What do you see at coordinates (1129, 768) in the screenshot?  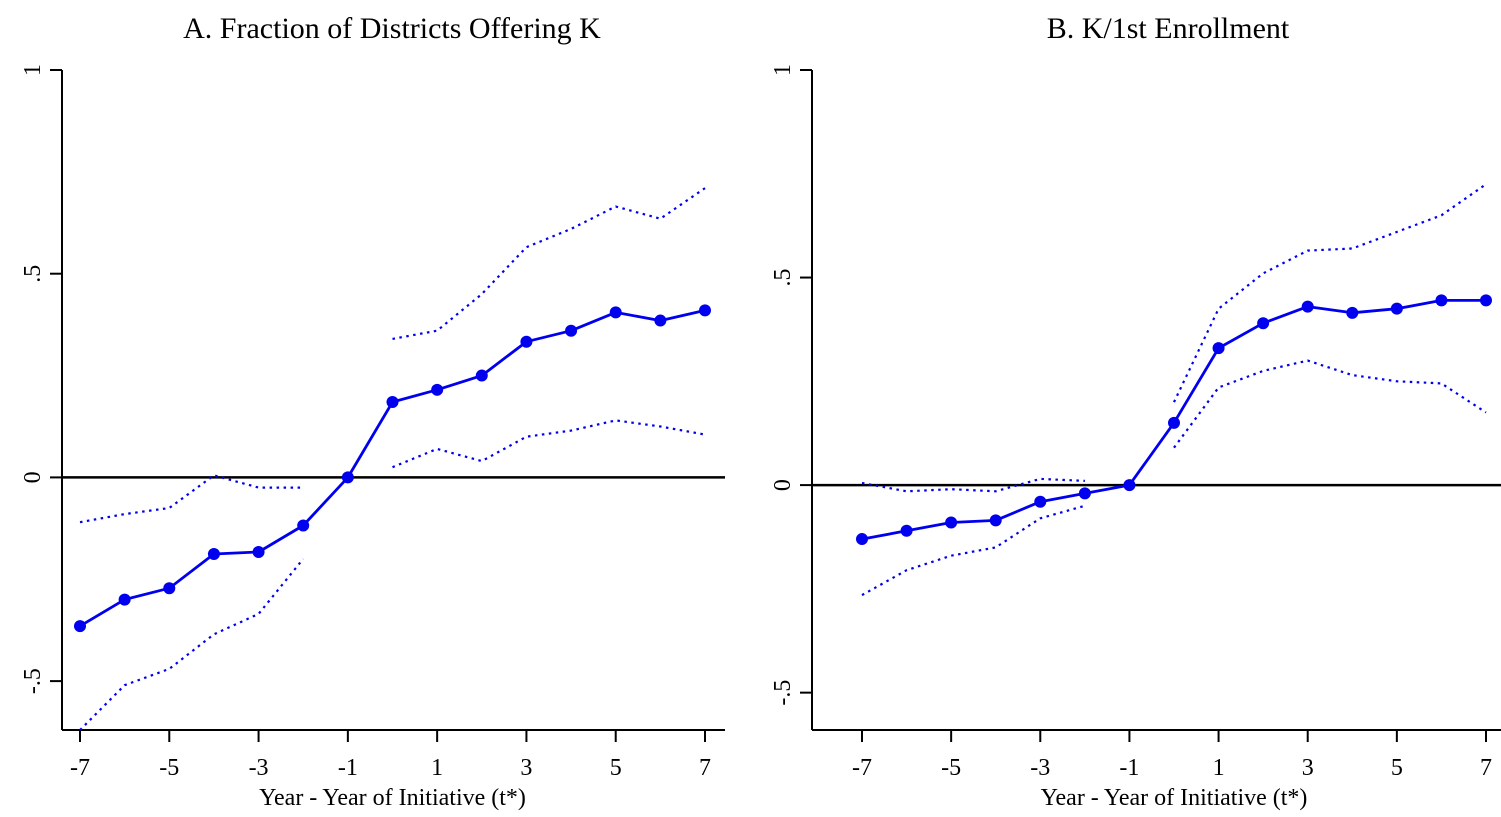 I see `chart-b-x-tick-label: -1` at bounding box center [1129, 768].